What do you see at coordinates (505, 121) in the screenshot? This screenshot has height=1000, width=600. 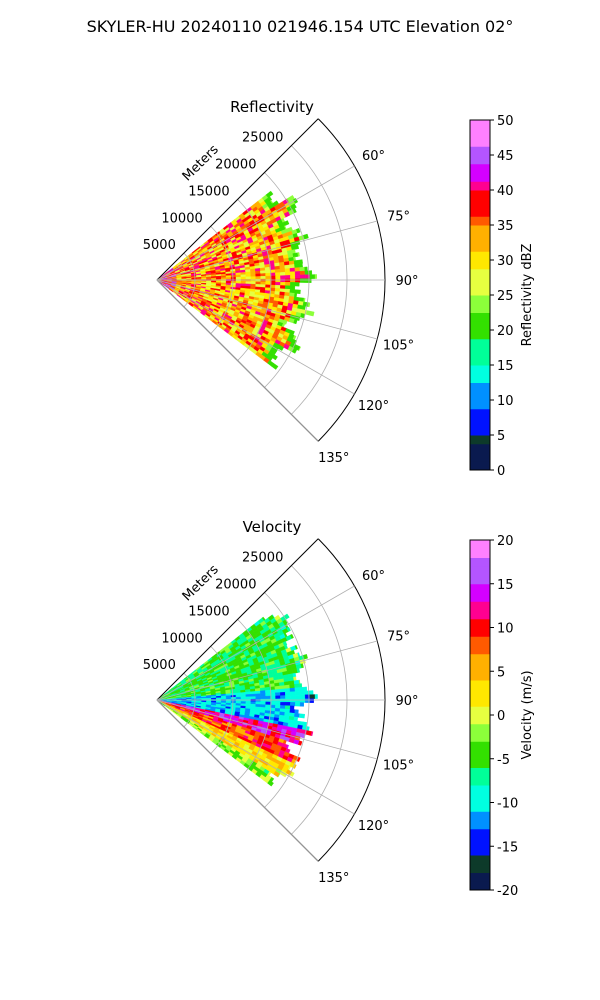 I see `colorbar-tick-label: 50` at bounding box center [505, 121].